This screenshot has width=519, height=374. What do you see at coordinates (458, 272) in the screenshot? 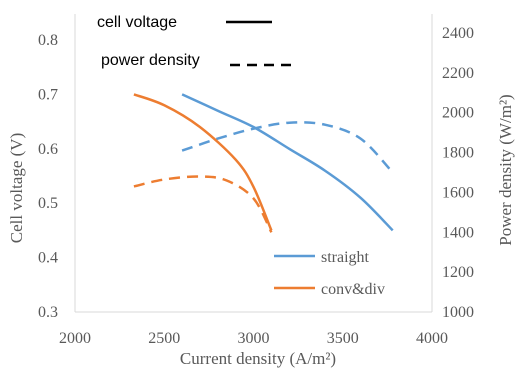
I see `right-y-tick-label: 1200` at bounding box center [458, 272].